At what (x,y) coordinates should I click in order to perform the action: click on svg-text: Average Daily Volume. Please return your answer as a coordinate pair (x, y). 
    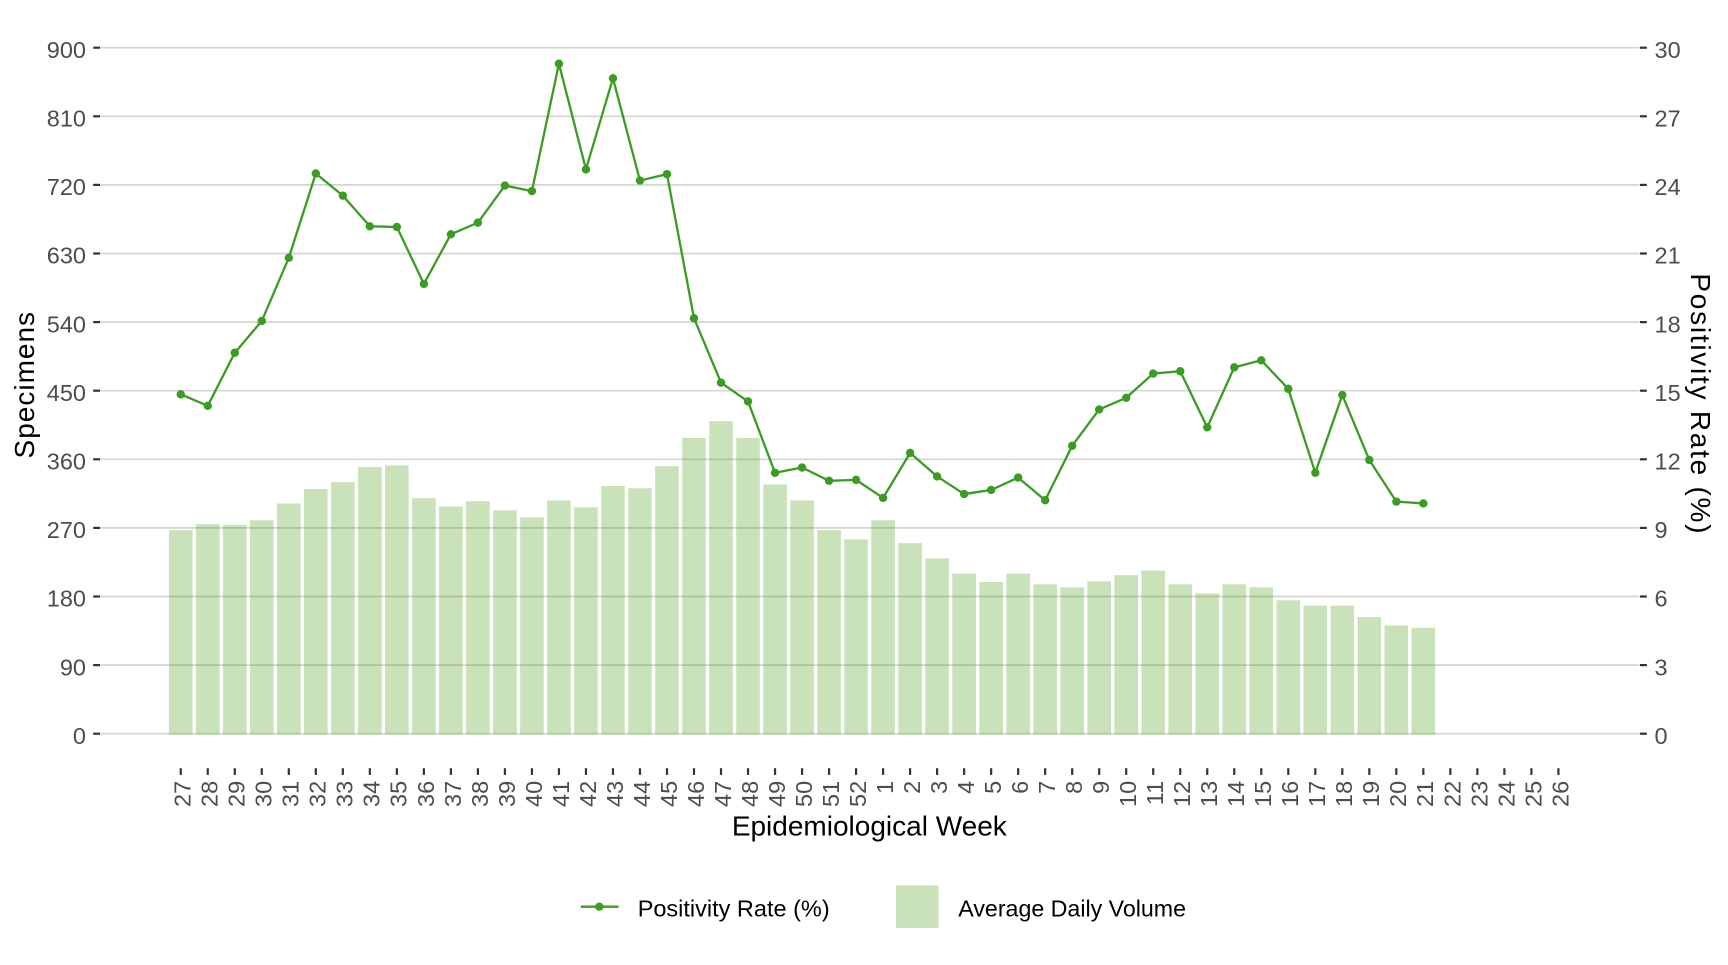
    Looking at the image, I should click on (1072, 908).